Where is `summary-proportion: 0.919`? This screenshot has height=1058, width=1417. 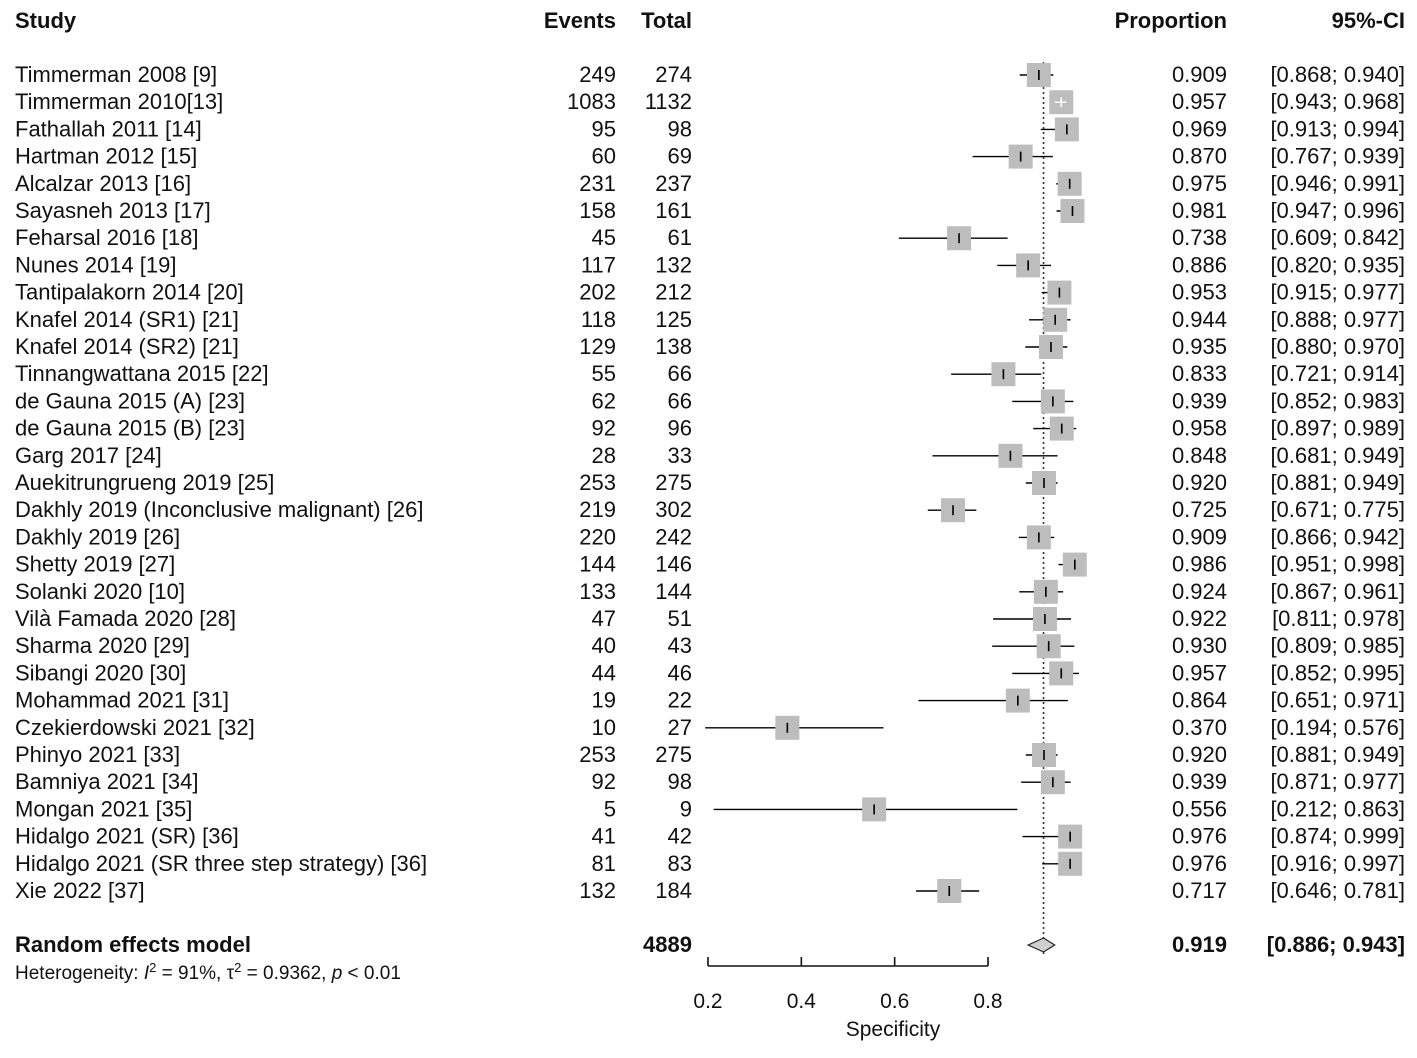 summary-proportion: 0.919 is located at coordinates (1199, 944).